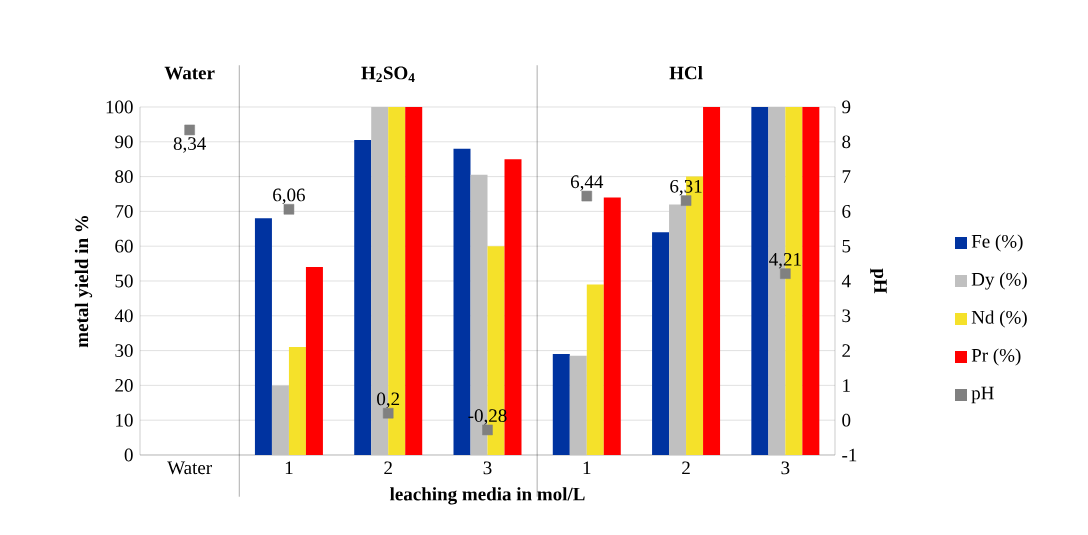 This screenshot has width=1088, height=535. I want to click on y-tick-label: 10, so click(124, 420).